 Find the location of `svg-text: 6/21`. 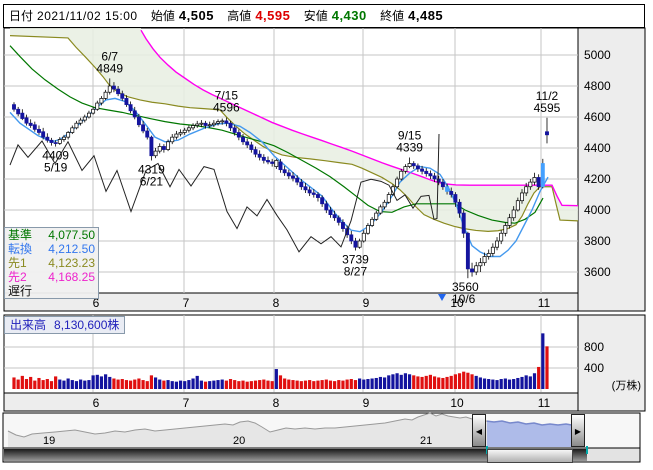

svg-text: 6/21 is located at coordinates (152, 182).